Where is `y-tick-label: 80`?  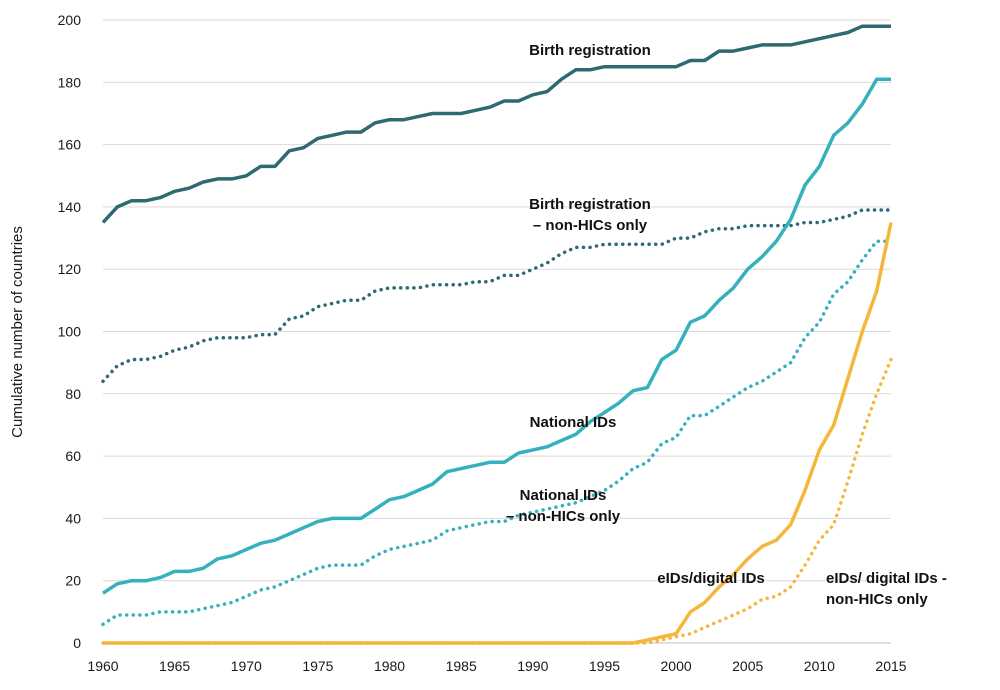
y-tick-label: 80 is located at coordinates (73, 394).